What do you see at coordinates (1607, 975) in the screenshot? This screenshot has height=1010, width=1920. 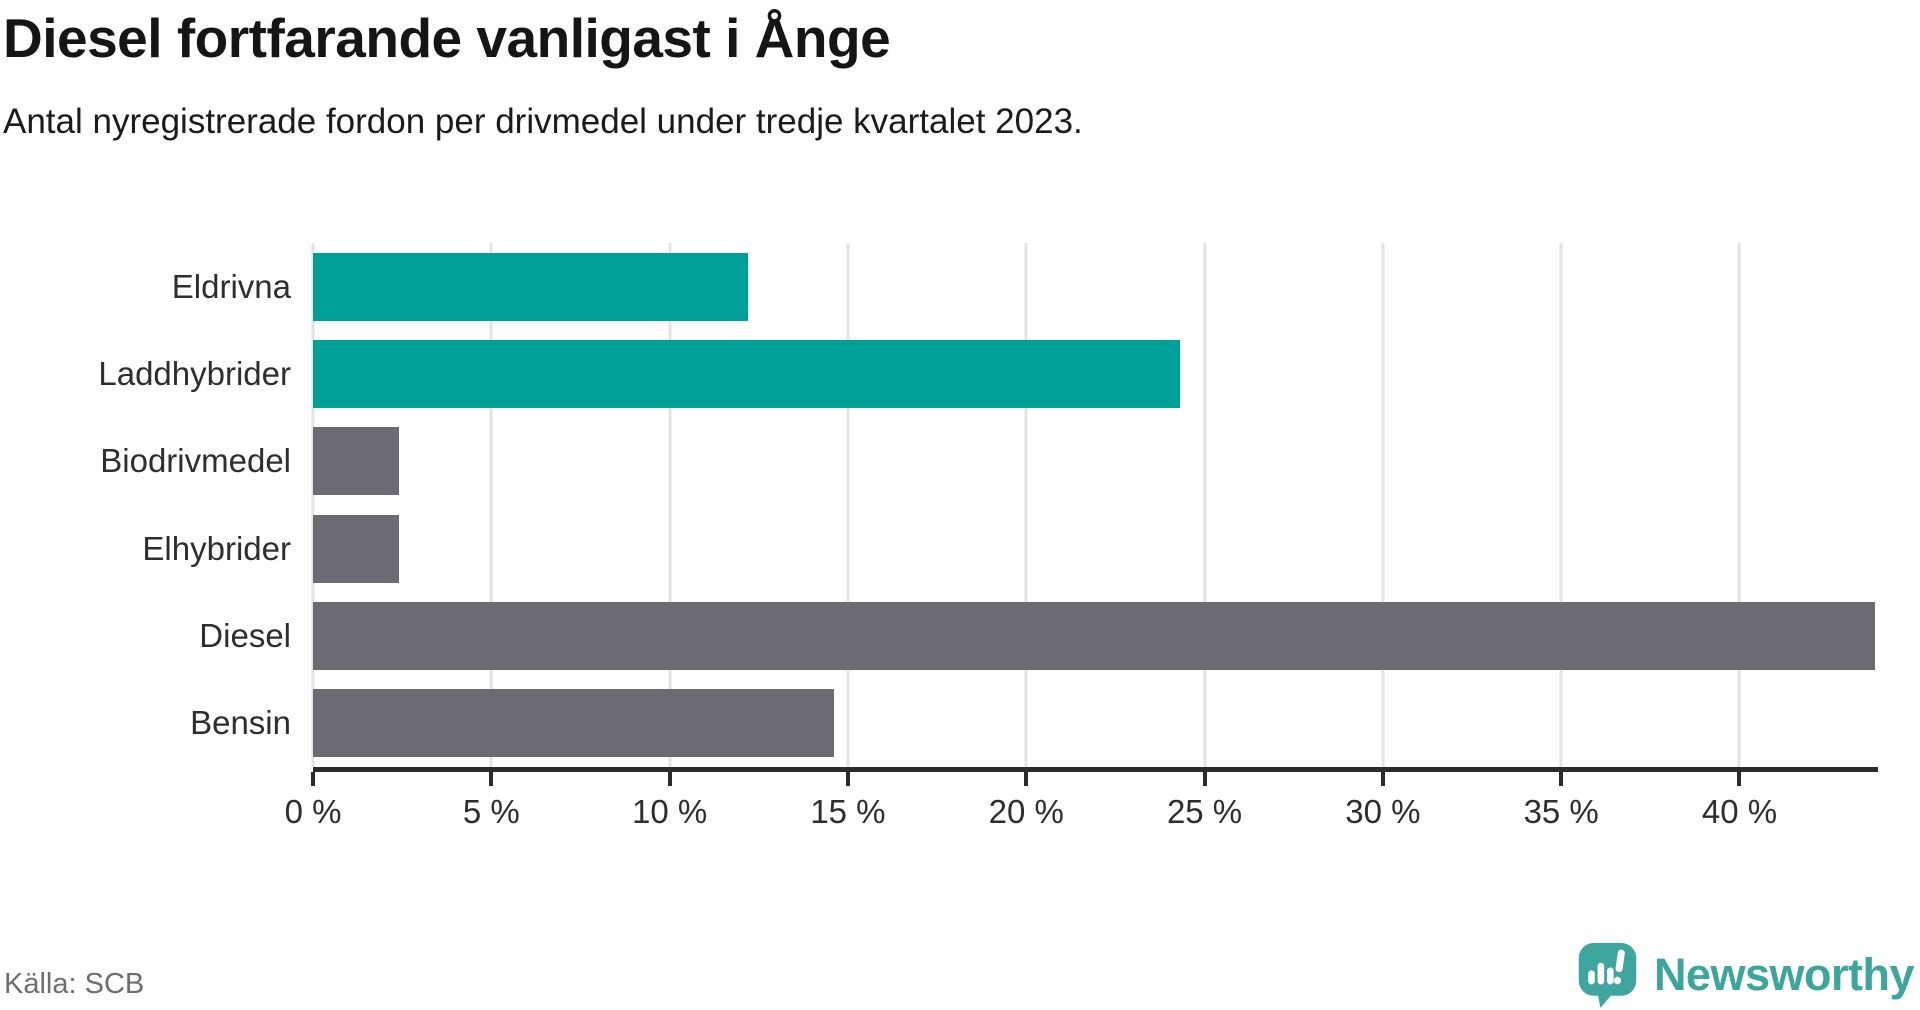 I see `newsworthy-logo-icon` at bounding box center [1607, 975].